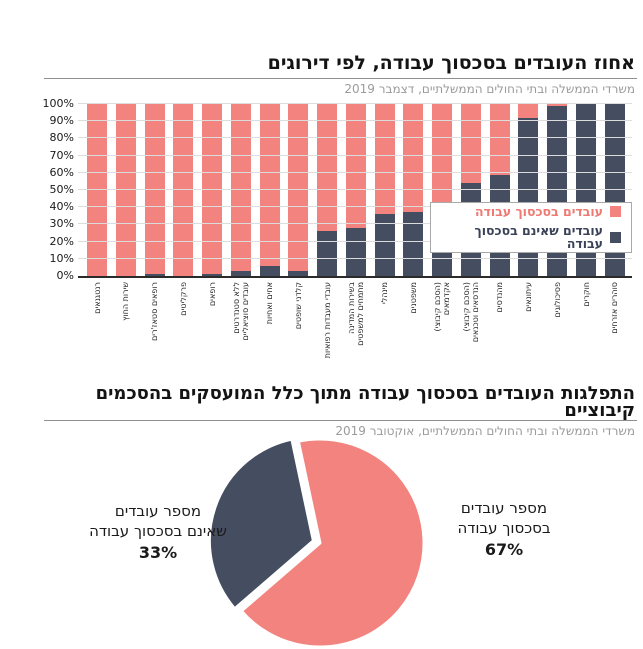 The image size is (643, 649). Describe the element at coordinates (615, 308) in the screenshot. I see `x-axis-label: סוהרים אזרחים` at that location.